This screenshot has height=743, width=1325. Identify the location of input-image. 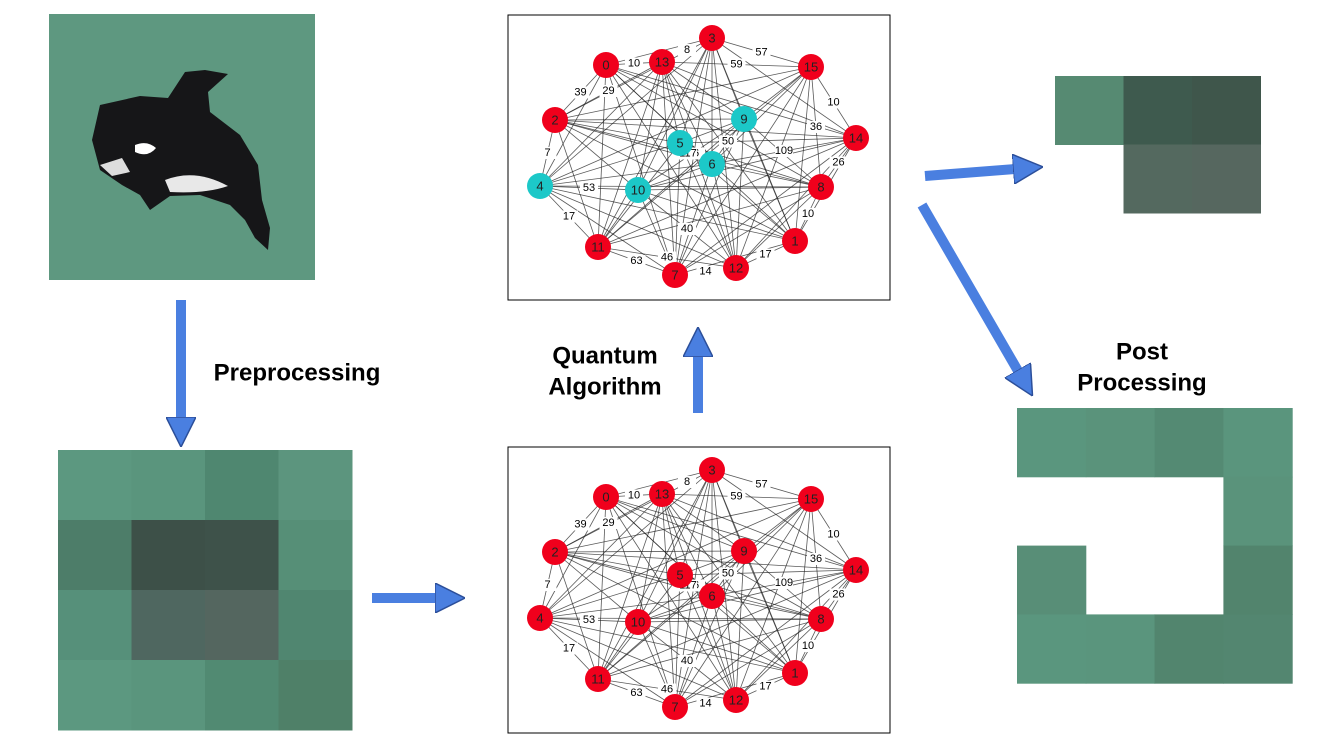
(182, 147).